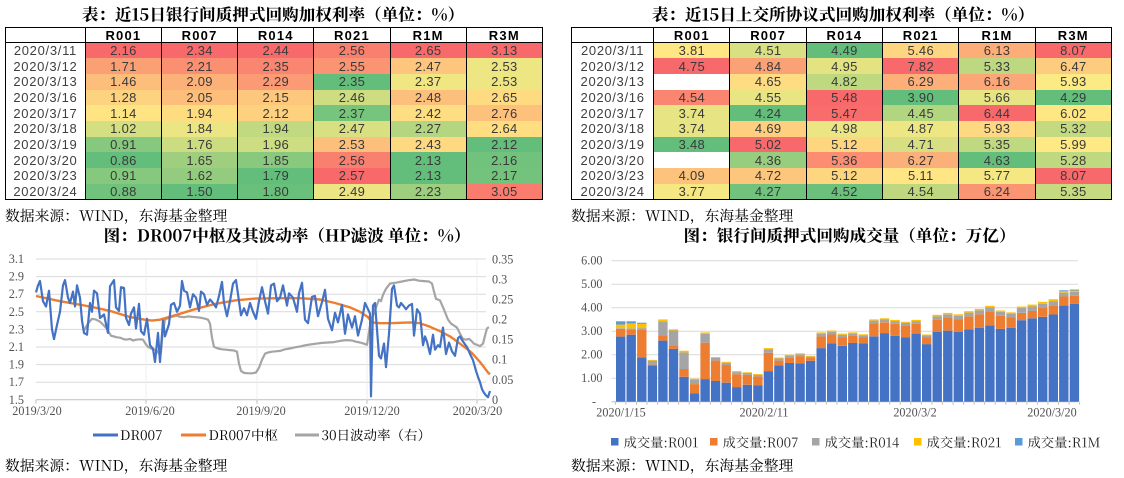 This screenshot has width=1124, height=478. What do you see at coordinates (16, 312) in the screenshot?
I see `svg-text: 2.5` at bounding box center [16, 312].